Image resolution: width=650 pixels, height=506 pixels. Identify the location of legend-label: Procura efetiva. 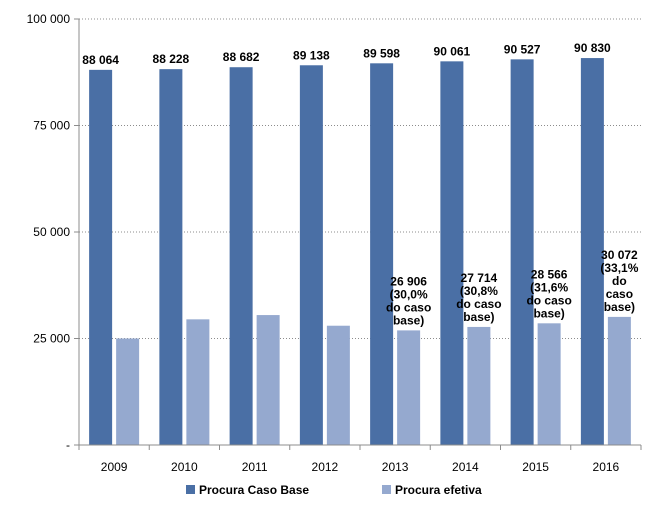
(438, 490).